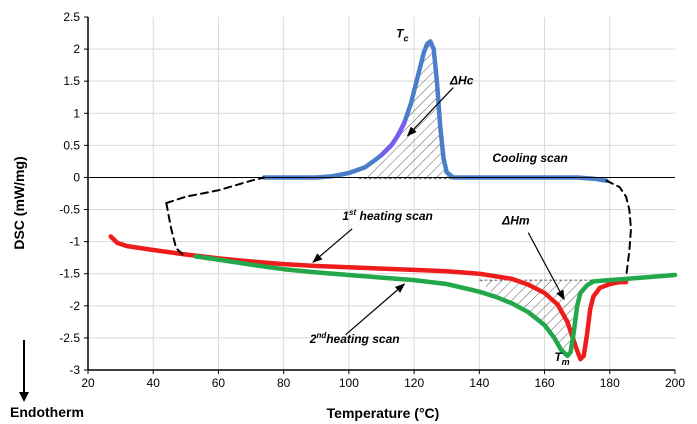 This screenshot has width=697, height=424. What do you see at coordinates (545, 383) in the screenshot?
I see `x-tick-label: 160` at bounding box center [545, 383].